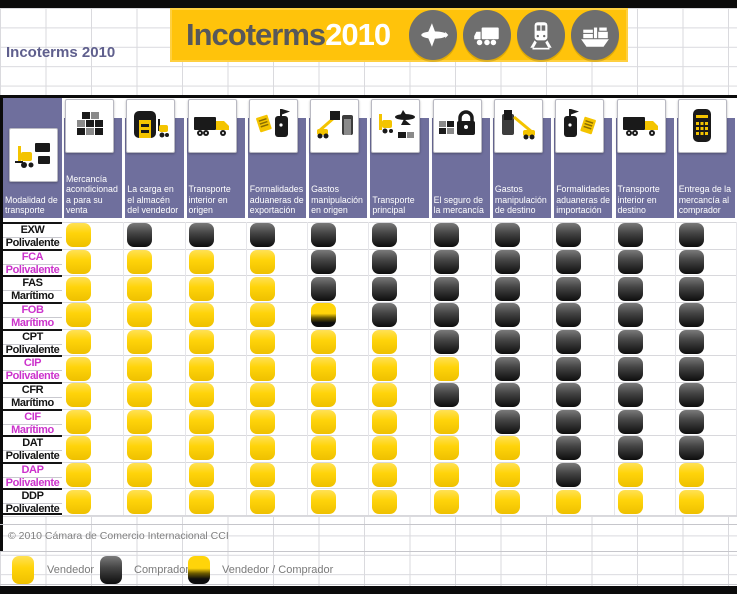 The width and height of the screenshot is (737, 594). I want to click on row-label-FCA: FCA Polivalente, so click(32, 262).